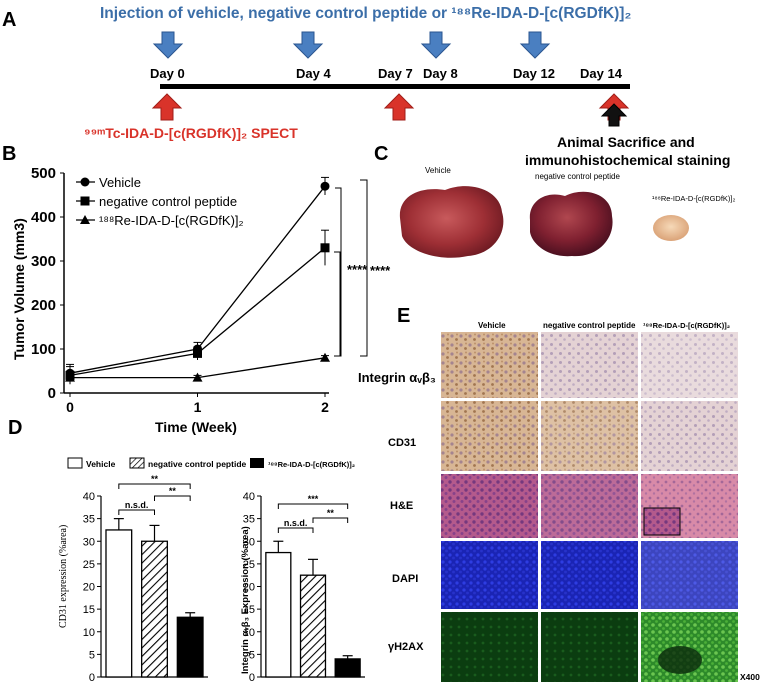  What do you see at coordinates (492, 325) in the screenshot?
I see `column-header: Vehicle` at bounding box center [492, 325].